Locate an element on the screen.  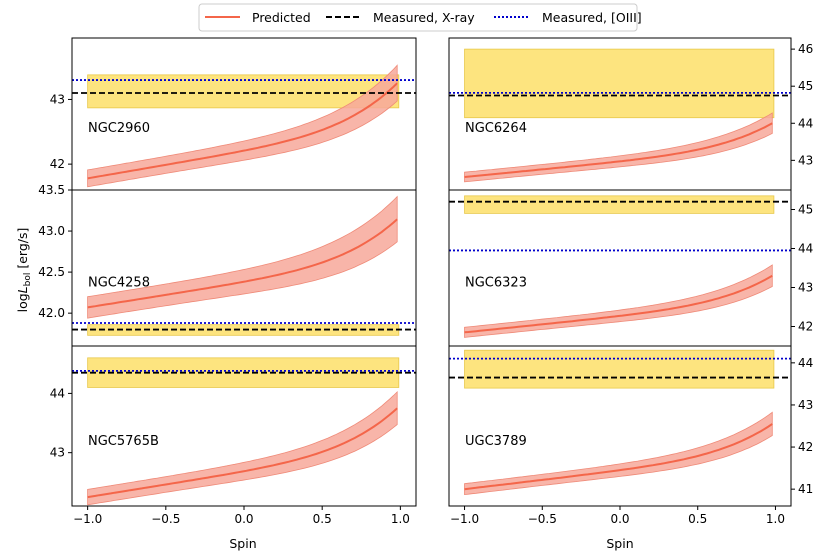
y-tick-label: 41 is located at coordinates (805, 489).